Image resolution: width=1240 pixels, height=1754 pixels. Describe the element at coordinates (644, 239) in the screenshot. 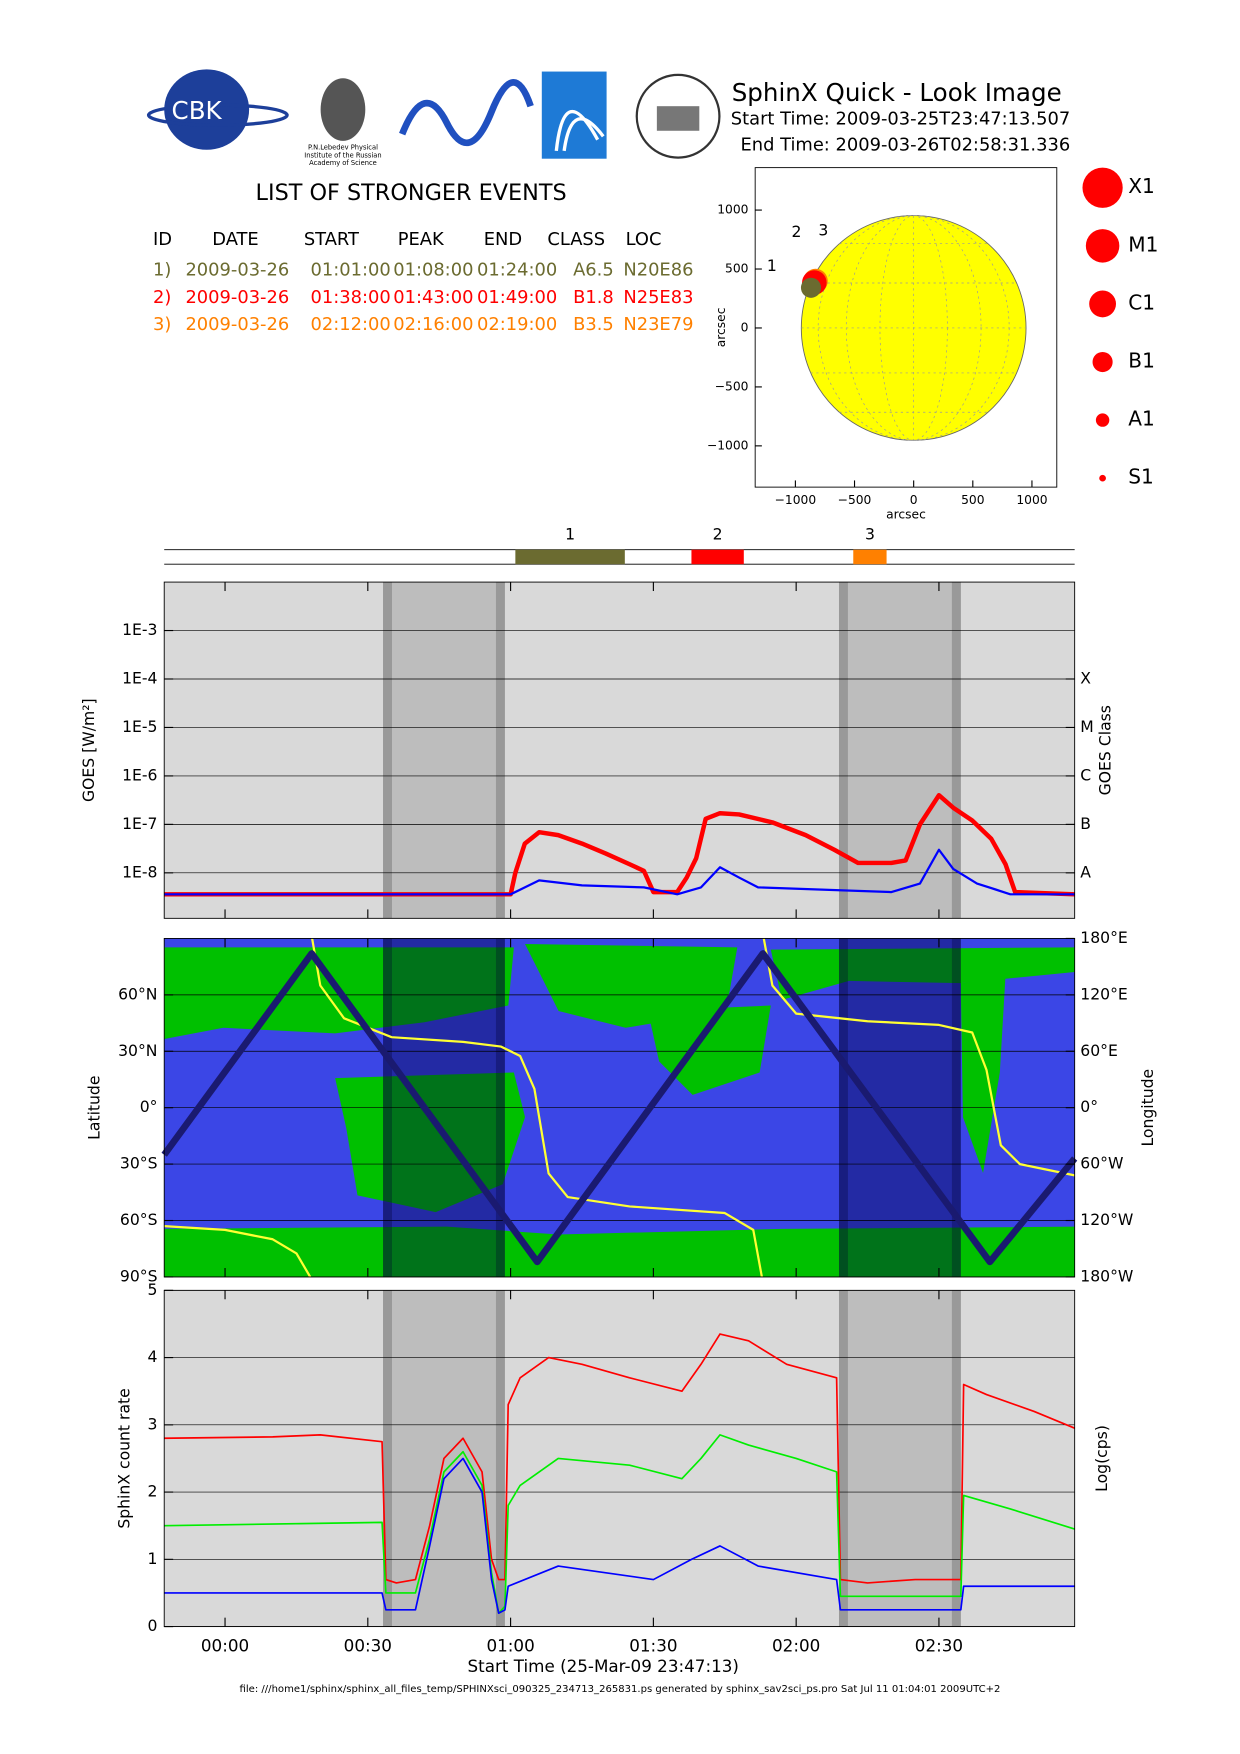

I see `column-header: LOC` at that location.